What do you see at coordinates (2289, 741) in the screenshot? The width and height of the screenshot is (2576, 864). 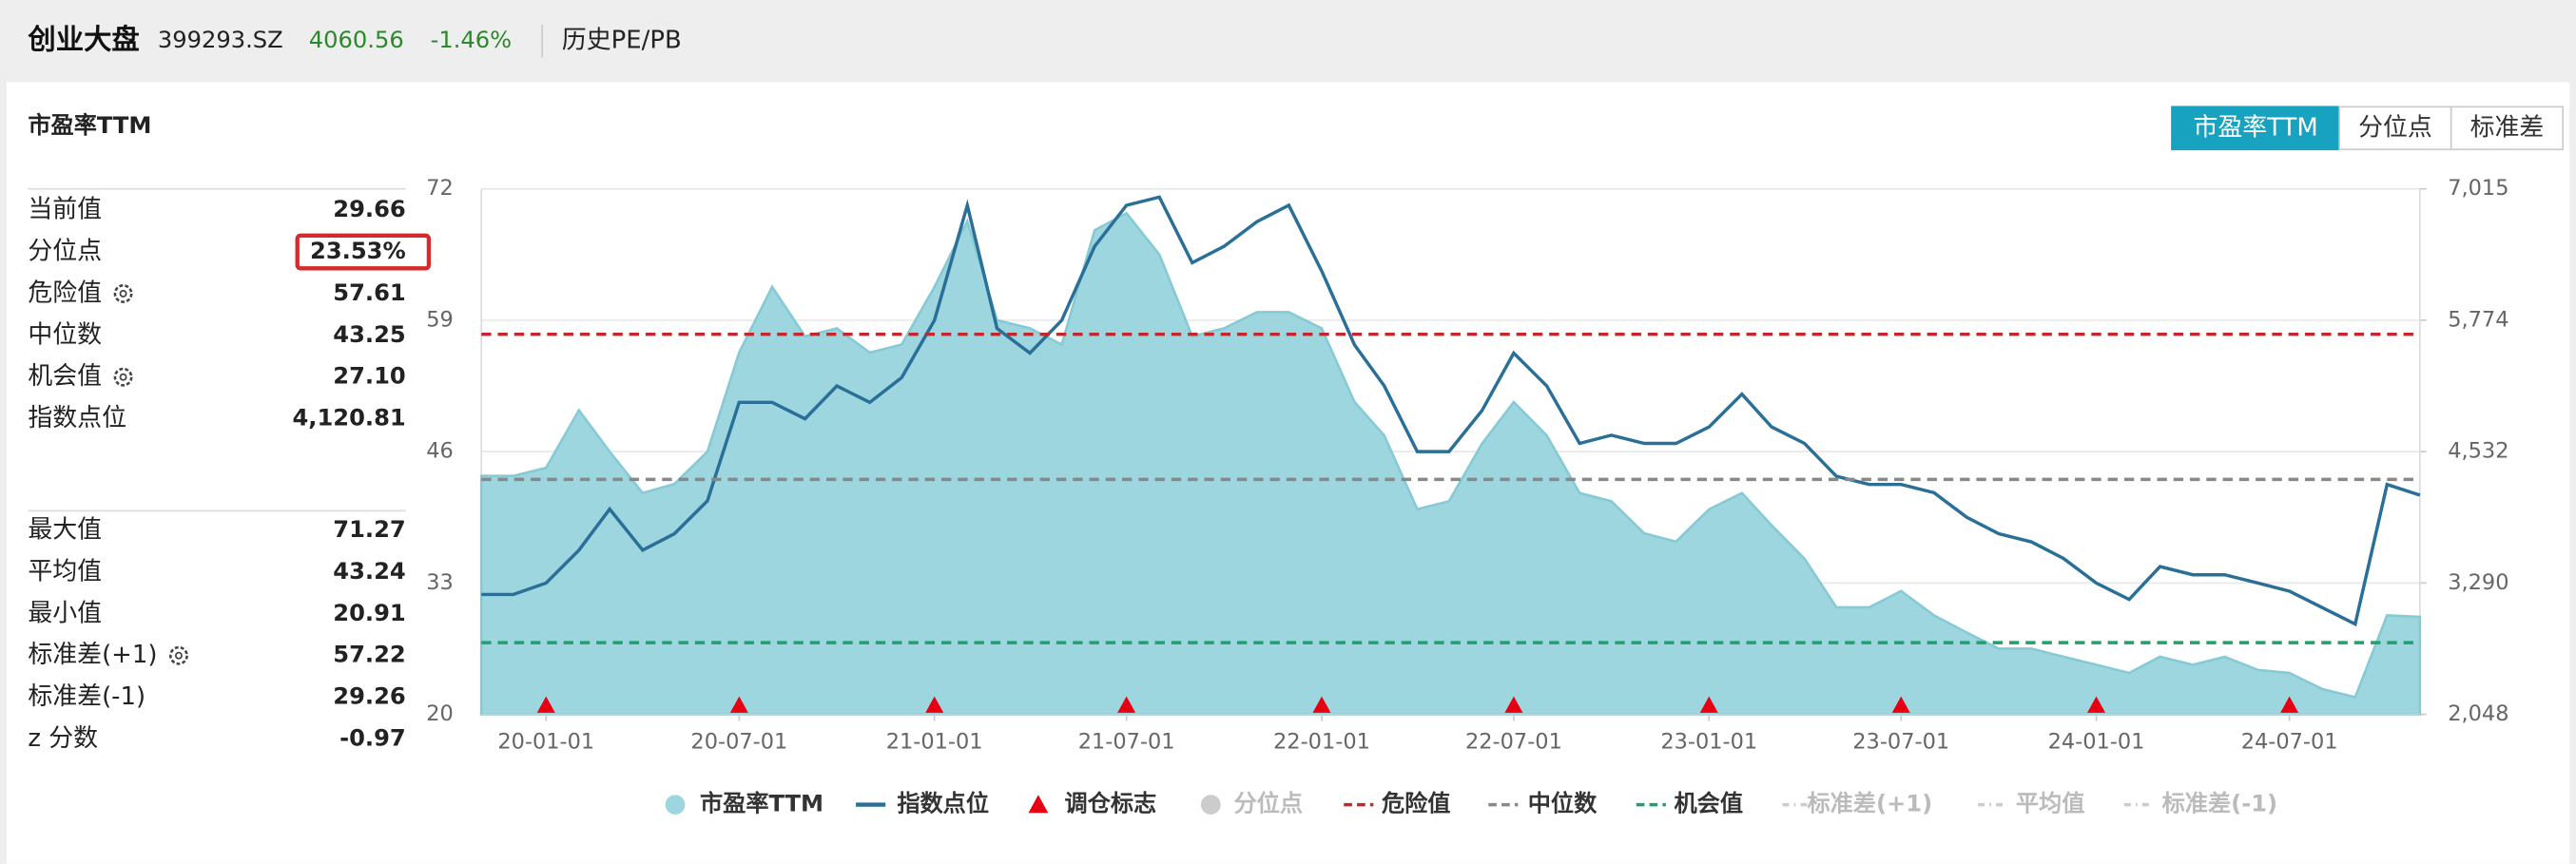 I see `x-tick-label: 24-07-01` at bounding box center [2289, 741].